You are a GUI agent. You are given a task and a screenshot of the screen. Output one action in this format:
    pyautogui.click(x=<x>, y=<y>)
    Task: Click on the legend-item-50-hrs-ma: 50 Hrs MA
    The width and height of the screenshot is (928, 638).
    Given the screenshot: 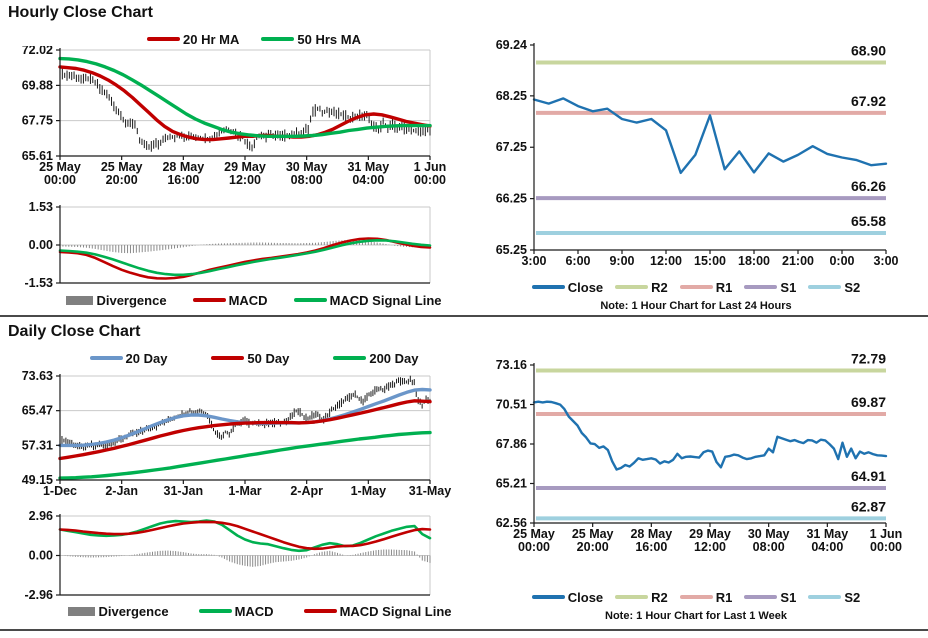 What is the action you would take?
    pyautogui.click(x=311, y=39)
    